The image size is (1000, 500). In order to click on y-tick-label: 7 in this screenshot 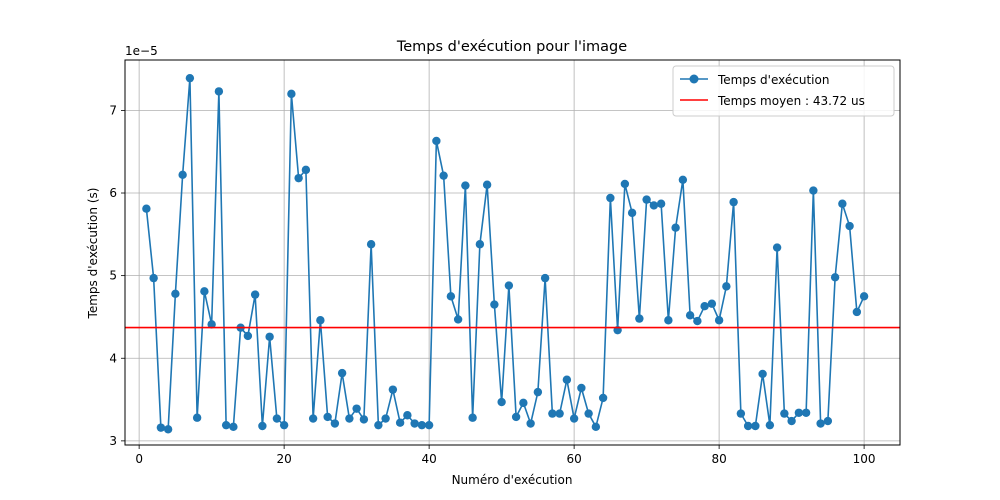, I will do `click(113, 110)`.